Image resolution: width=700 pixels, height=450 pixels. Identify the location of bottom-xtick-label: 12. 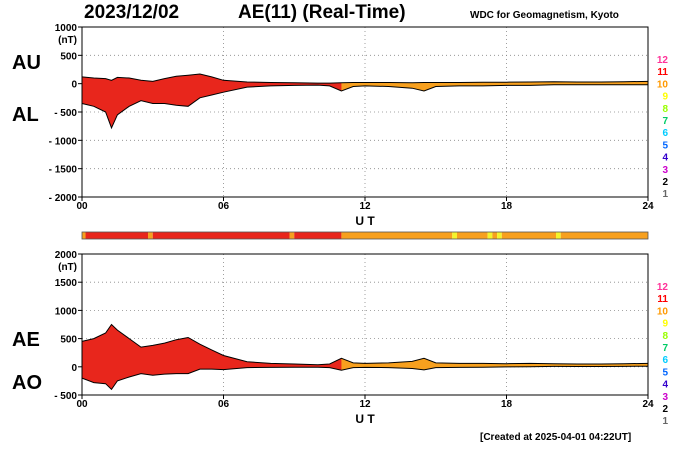
(365, 404).